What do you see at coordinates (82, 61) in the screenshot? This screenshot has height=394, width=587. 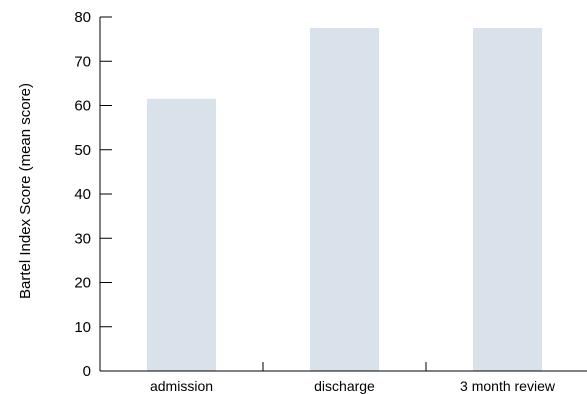 I see `y-tick-label: 70` at bounding box center [82, 61].